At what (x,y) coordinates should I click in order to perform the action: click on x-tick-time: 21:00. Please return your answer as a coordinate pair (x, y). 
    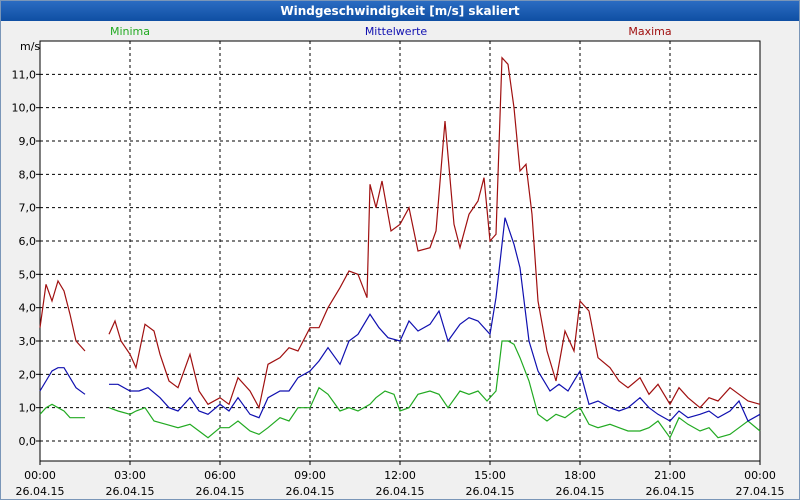
    Looking at the image, I should click on (670, 475).